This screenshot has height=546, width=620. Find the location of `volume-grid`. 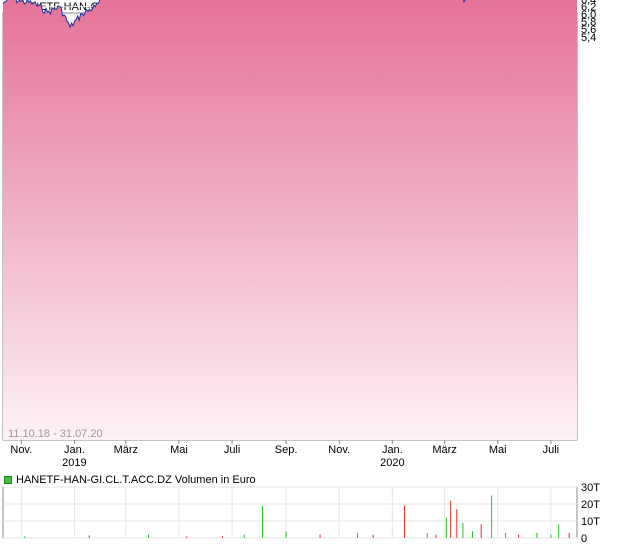

volume-grid is located at coordinates (290, 512).